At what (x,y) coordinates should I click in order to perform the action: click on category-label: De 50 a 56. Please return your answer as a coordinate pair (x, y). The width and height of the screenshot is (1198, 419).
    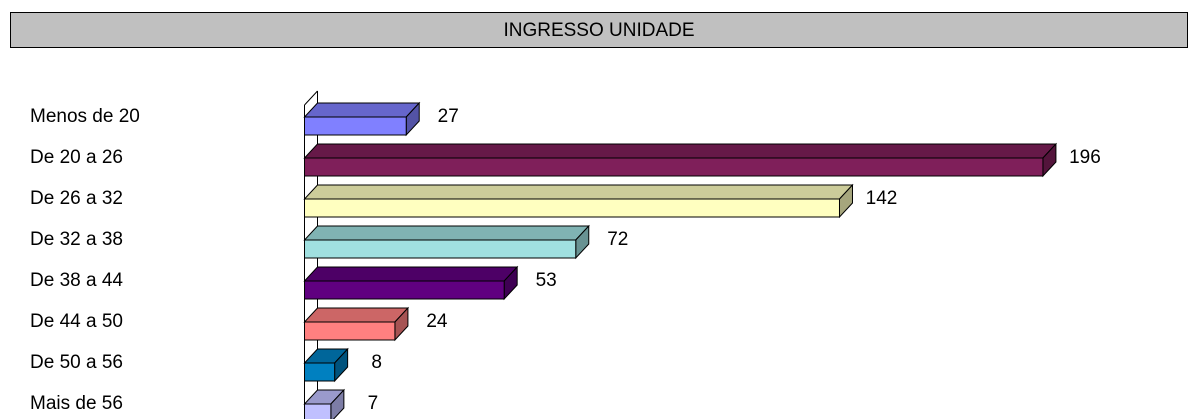
    Looking at the image, I should click on (76, 362).